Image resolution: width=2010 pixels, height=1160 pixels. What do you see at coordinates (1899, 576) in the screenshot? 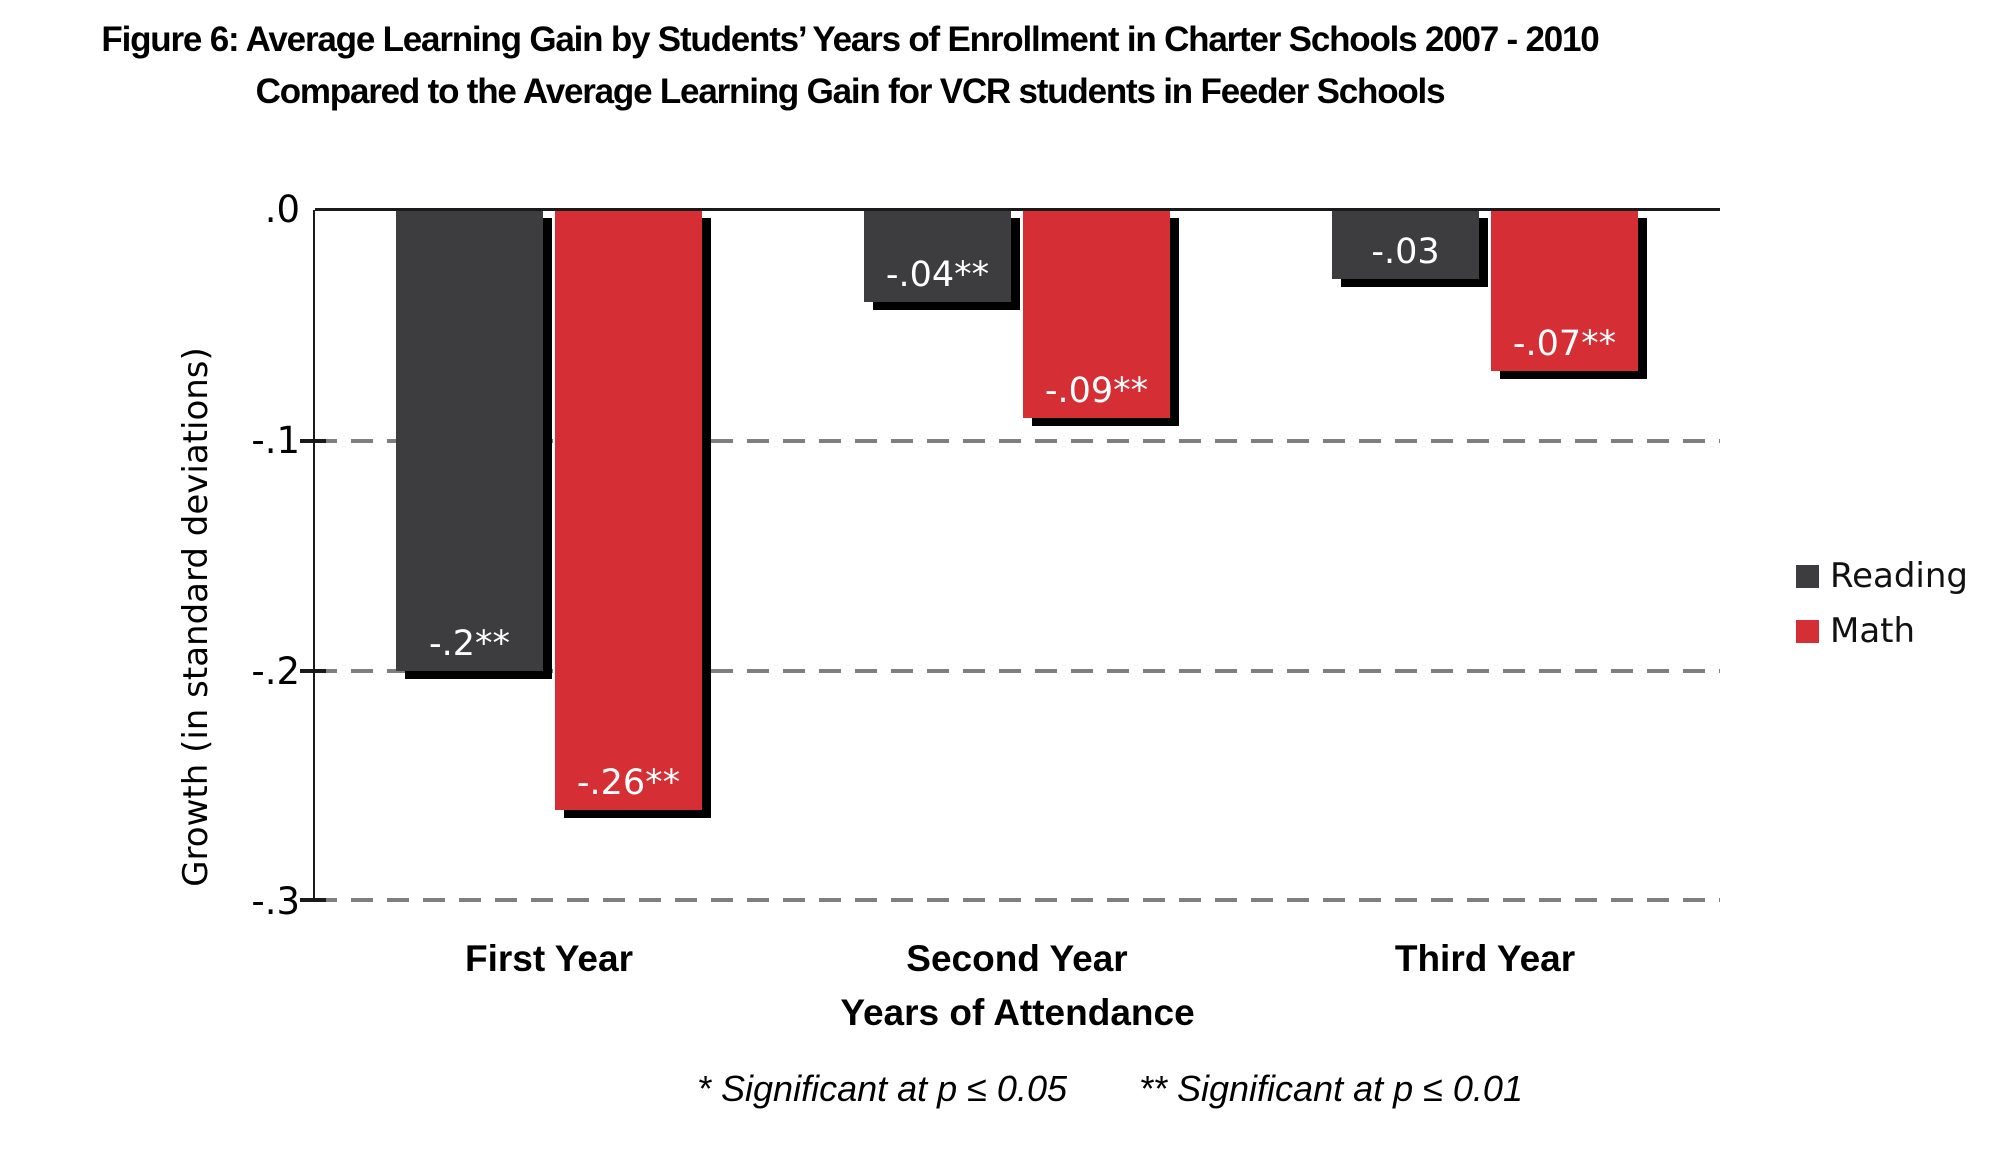
I see `legend-label-reading: Reading` at bounding box center [1899, 576].